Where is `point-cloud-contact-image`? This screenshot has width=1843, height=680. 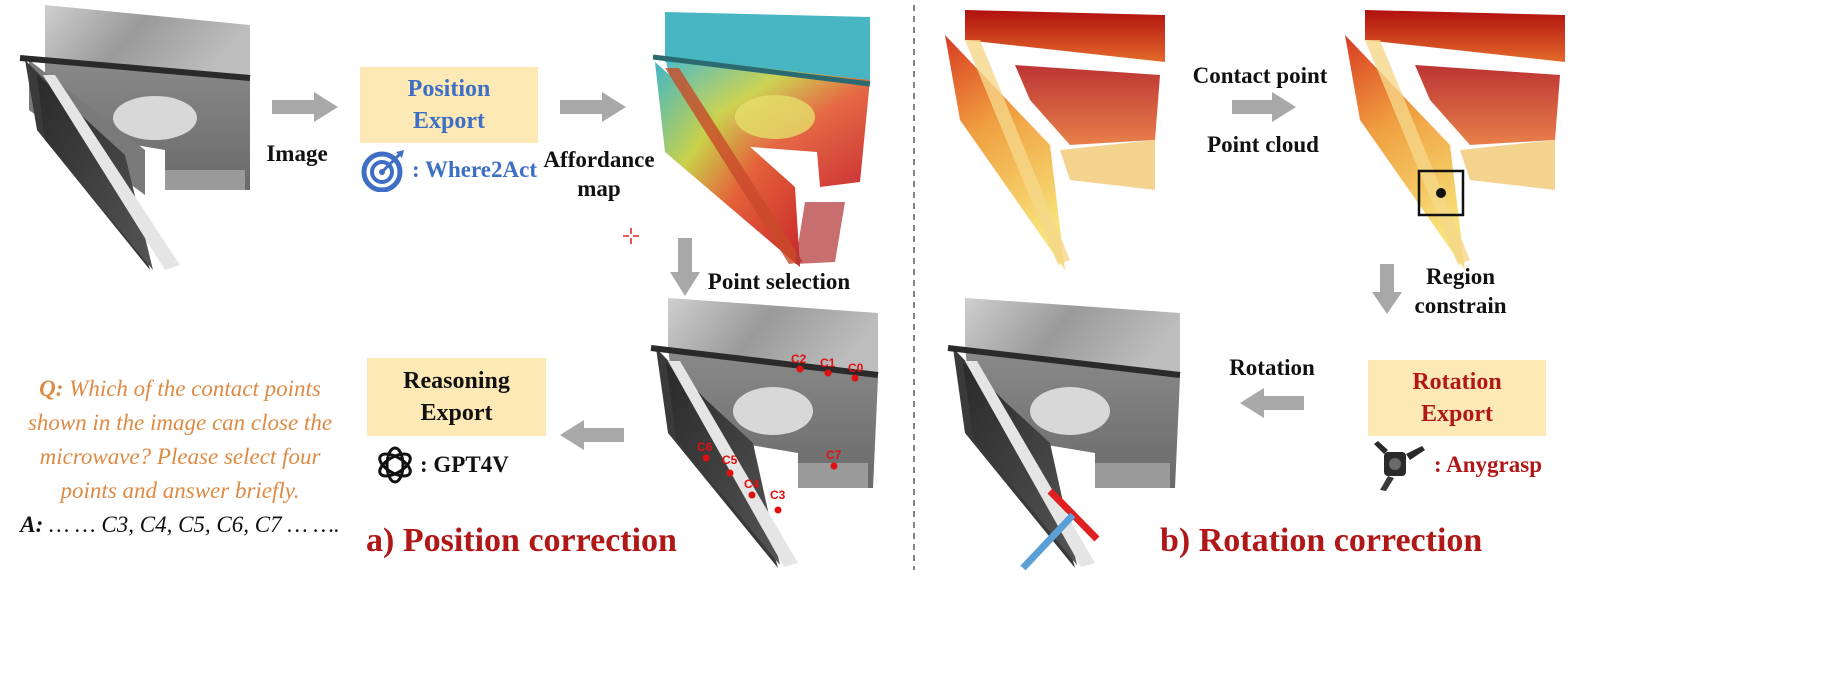 point-cloud-contact-image is located at coordinates (1455, 140).